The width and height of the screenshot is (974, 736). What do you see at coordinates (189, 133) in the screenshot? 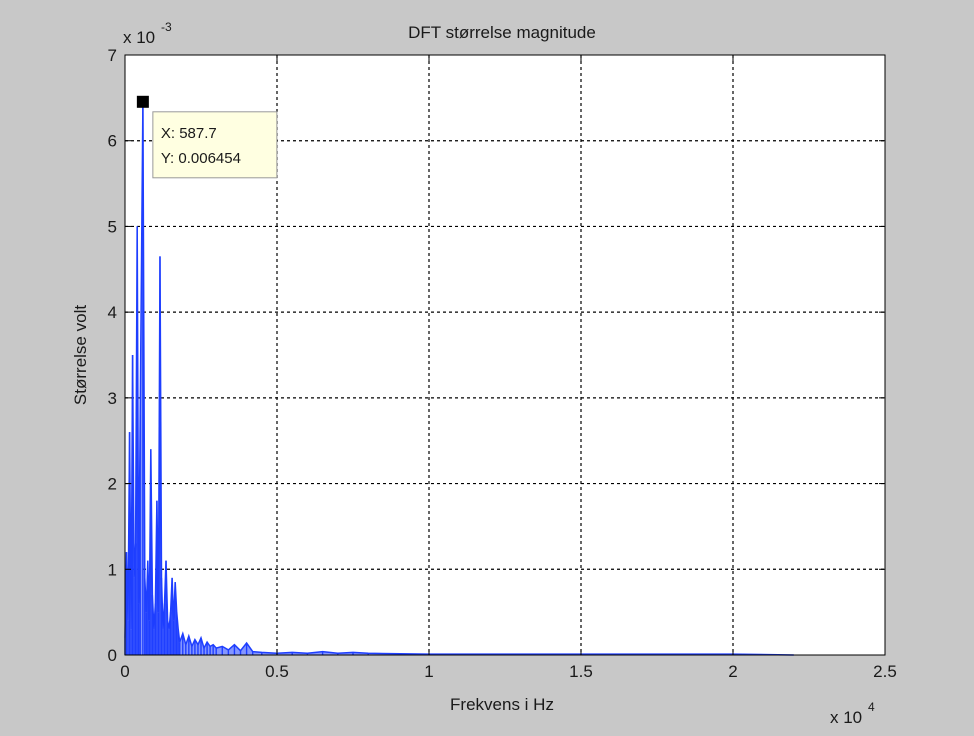
I see `datatip-x-text: X: 587.7` at bounding box center [189, 133].